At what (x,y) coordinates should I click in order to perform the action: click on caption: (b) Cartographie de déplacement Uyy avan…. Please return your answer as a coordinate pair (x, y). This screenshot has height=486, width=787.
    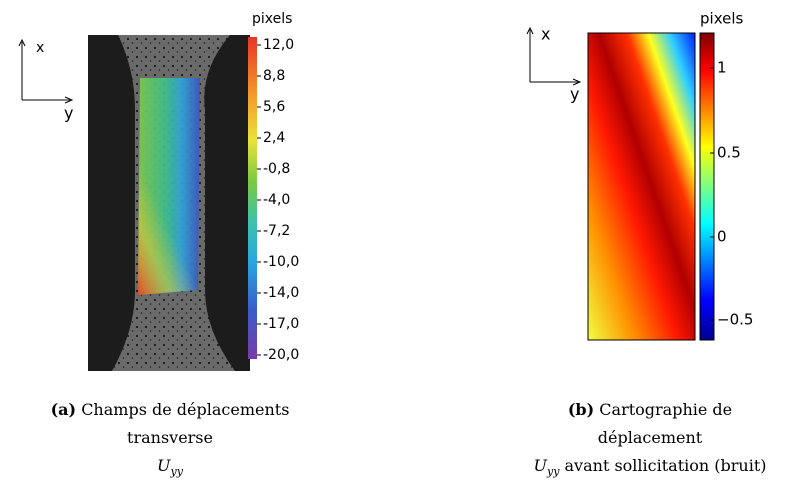
    Looking at the image, I should click on (650, 441).